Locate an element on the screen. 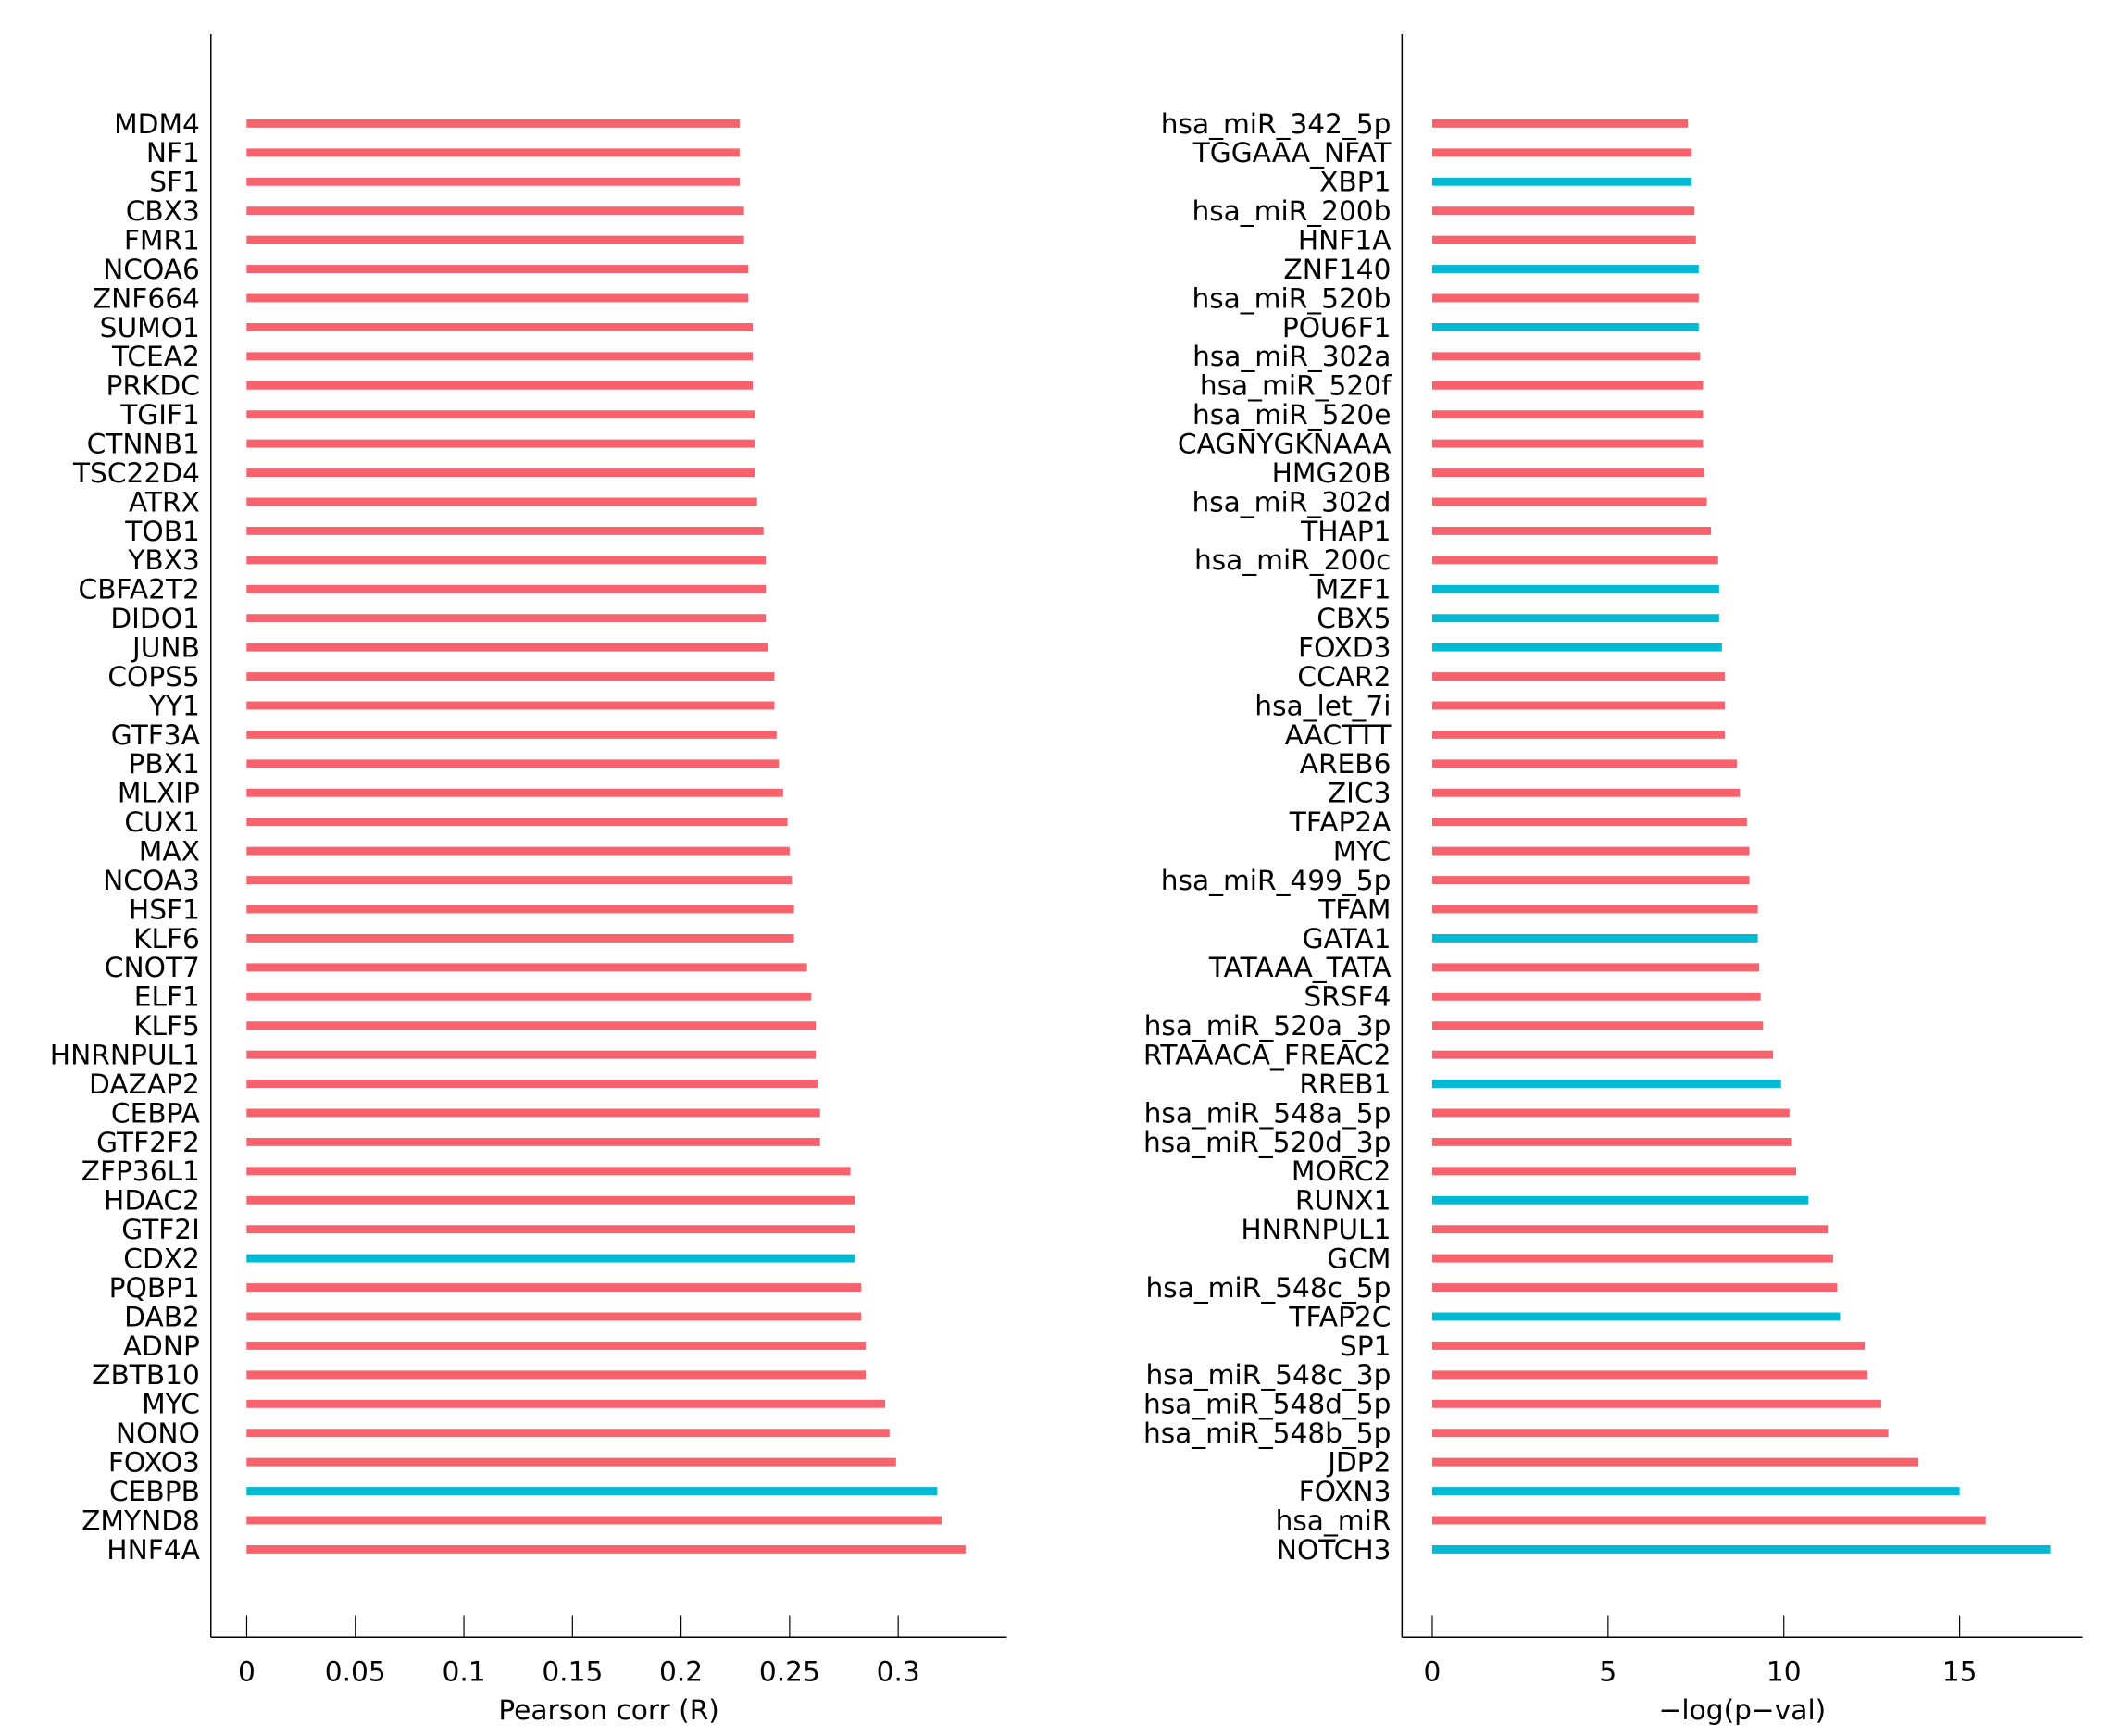 Image resolution: width=2122 pixels, height=1736 pixels. category-label: AREB6 is located at coordinates (1346, 763).